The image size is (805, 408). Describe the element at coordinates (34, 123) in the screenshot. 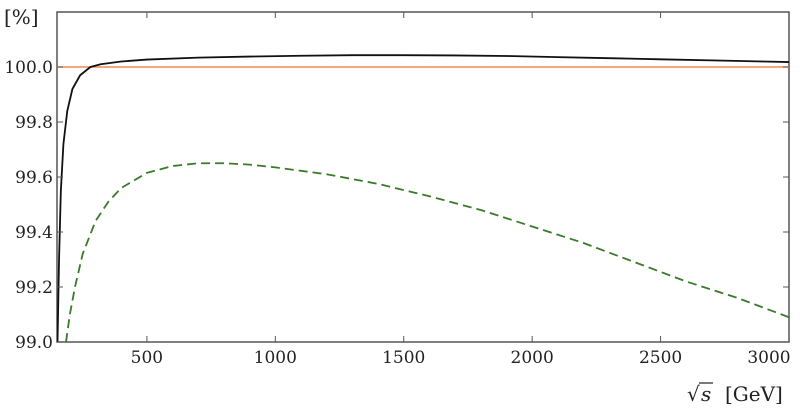

I see `y-tick-label: 99.8` at that location.